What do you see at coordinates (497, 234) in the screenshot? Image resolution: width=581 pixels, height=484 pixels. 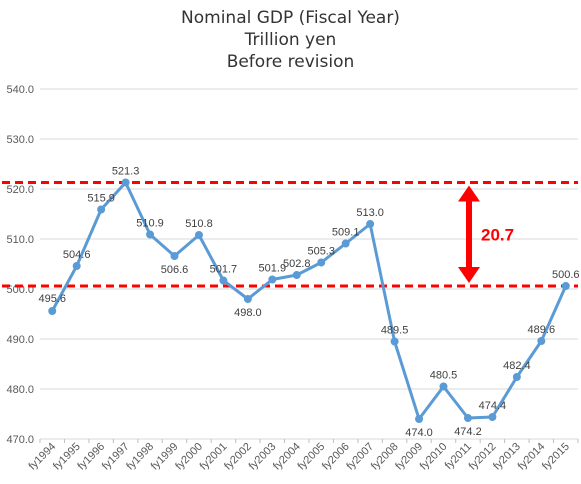 I see `annotation-label: 20.7` at bounding box center [497, 234].